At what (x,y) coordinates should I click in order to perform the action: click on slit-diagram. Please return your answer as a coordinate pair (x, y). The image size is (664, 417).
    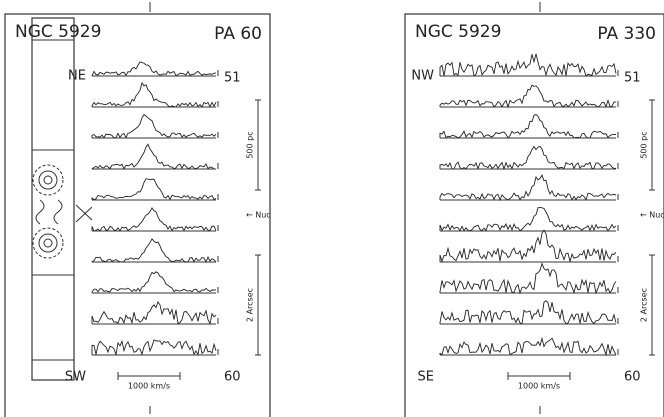
    Looking at the image, I should click on (62, 199).